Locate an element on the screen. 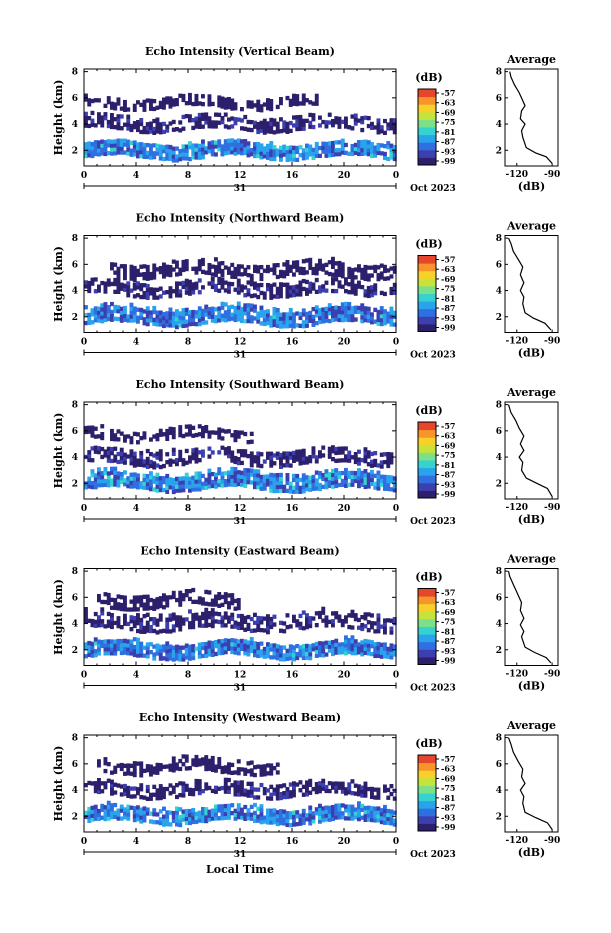 This screenshot has height=933, width=611. average-y-tick-label: 4 is located at coordinates (499, 125).